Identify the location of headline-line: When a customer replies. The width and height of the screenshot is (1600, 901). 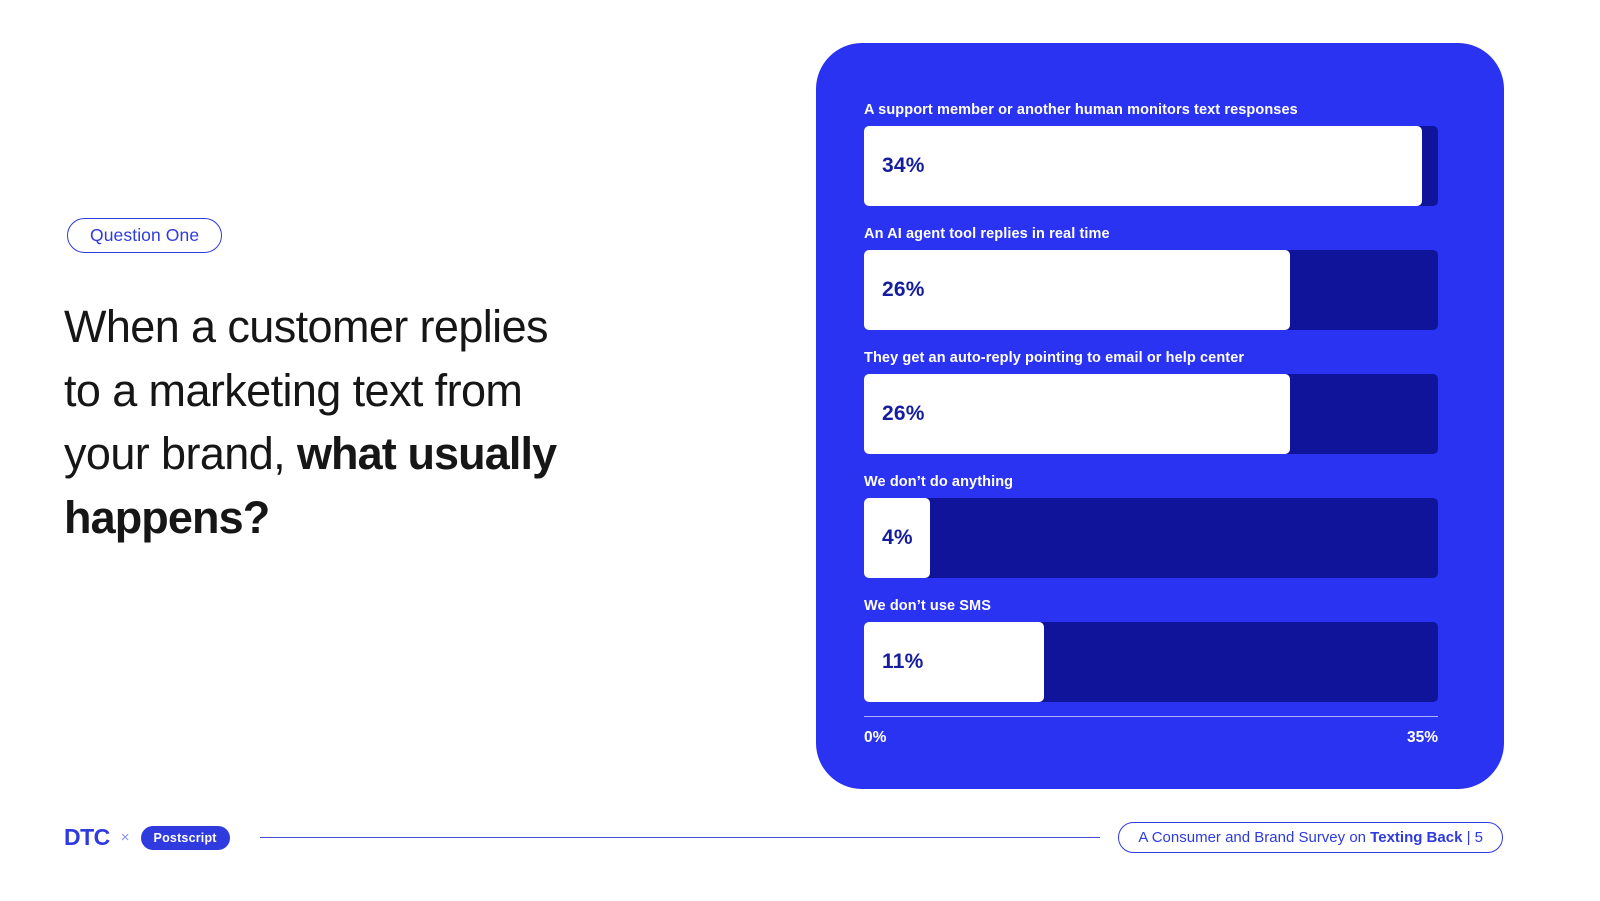
(394, 327).